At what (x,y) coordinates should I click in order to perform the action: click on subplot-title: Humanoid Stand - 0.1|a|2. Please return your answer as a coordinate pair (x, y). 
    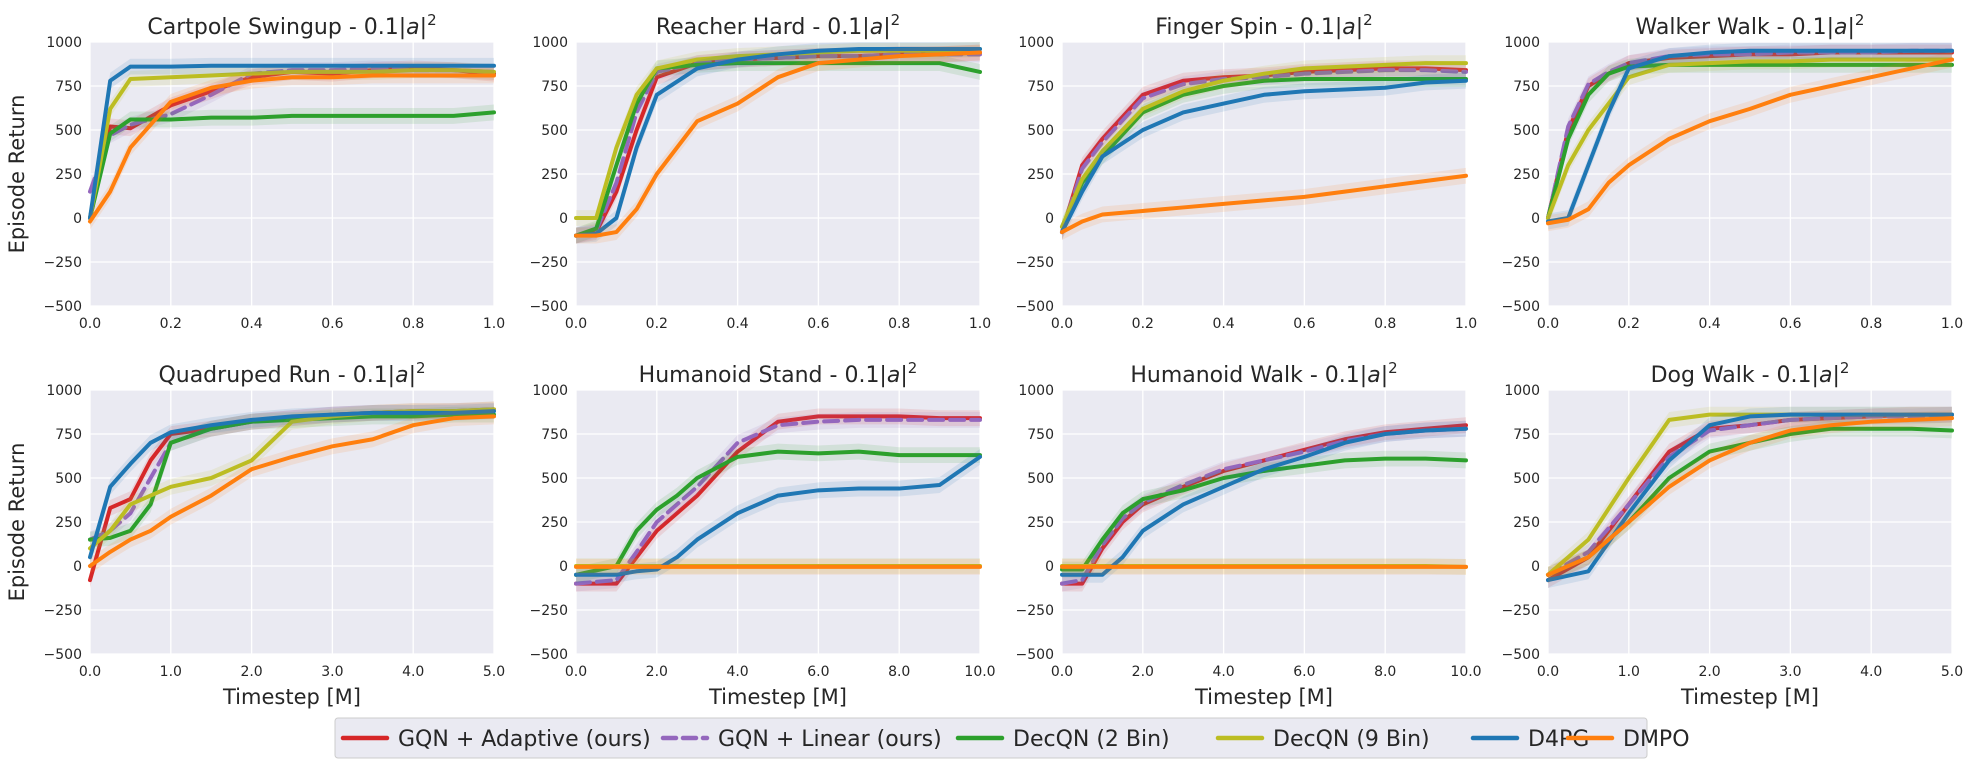
    Looking at the image, I should click on (778, 373).